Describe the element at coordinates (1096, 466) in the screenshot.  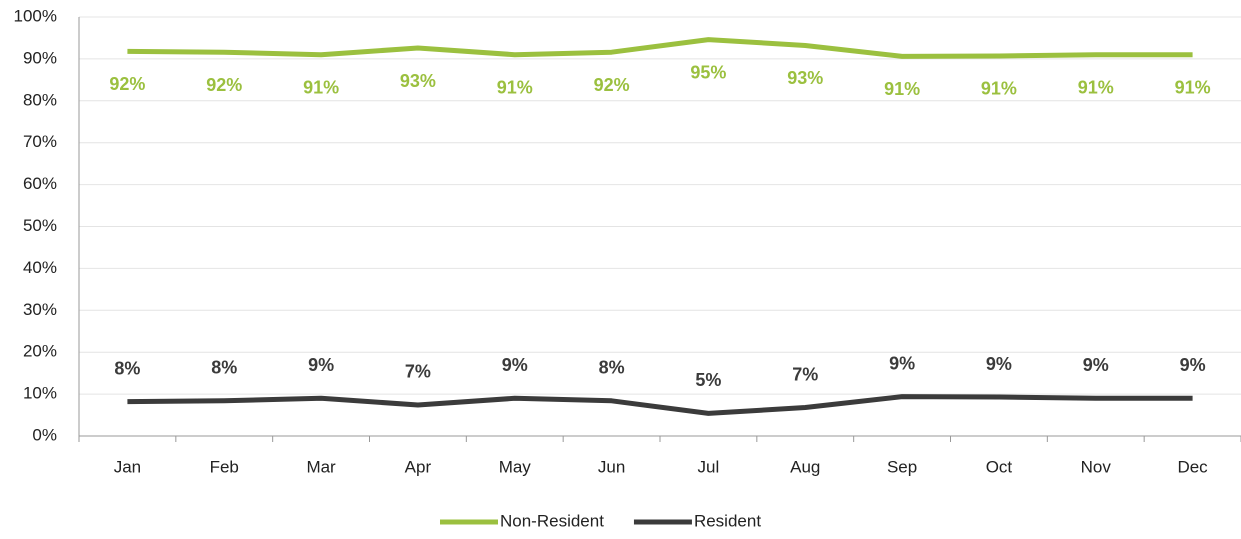
I see `x-tick-label: Nov` at that location.